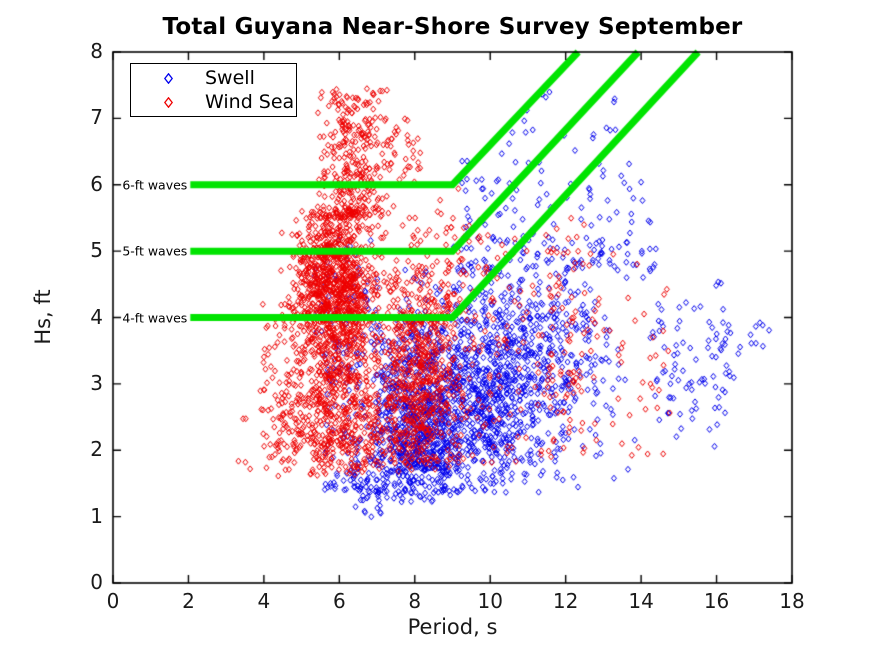  Describe the element at coordinates (339, 601) in the screenshot. I see `x-tick-label: 6` at that location.